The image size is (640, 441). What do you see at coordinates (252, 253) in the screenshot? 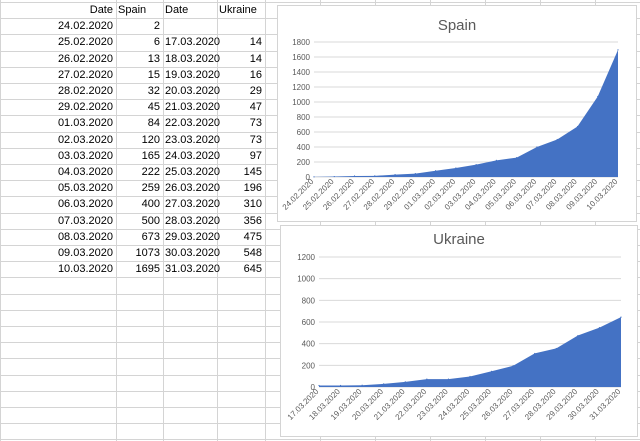
I see `table-cell: 548` at bounding box center [252, 253].